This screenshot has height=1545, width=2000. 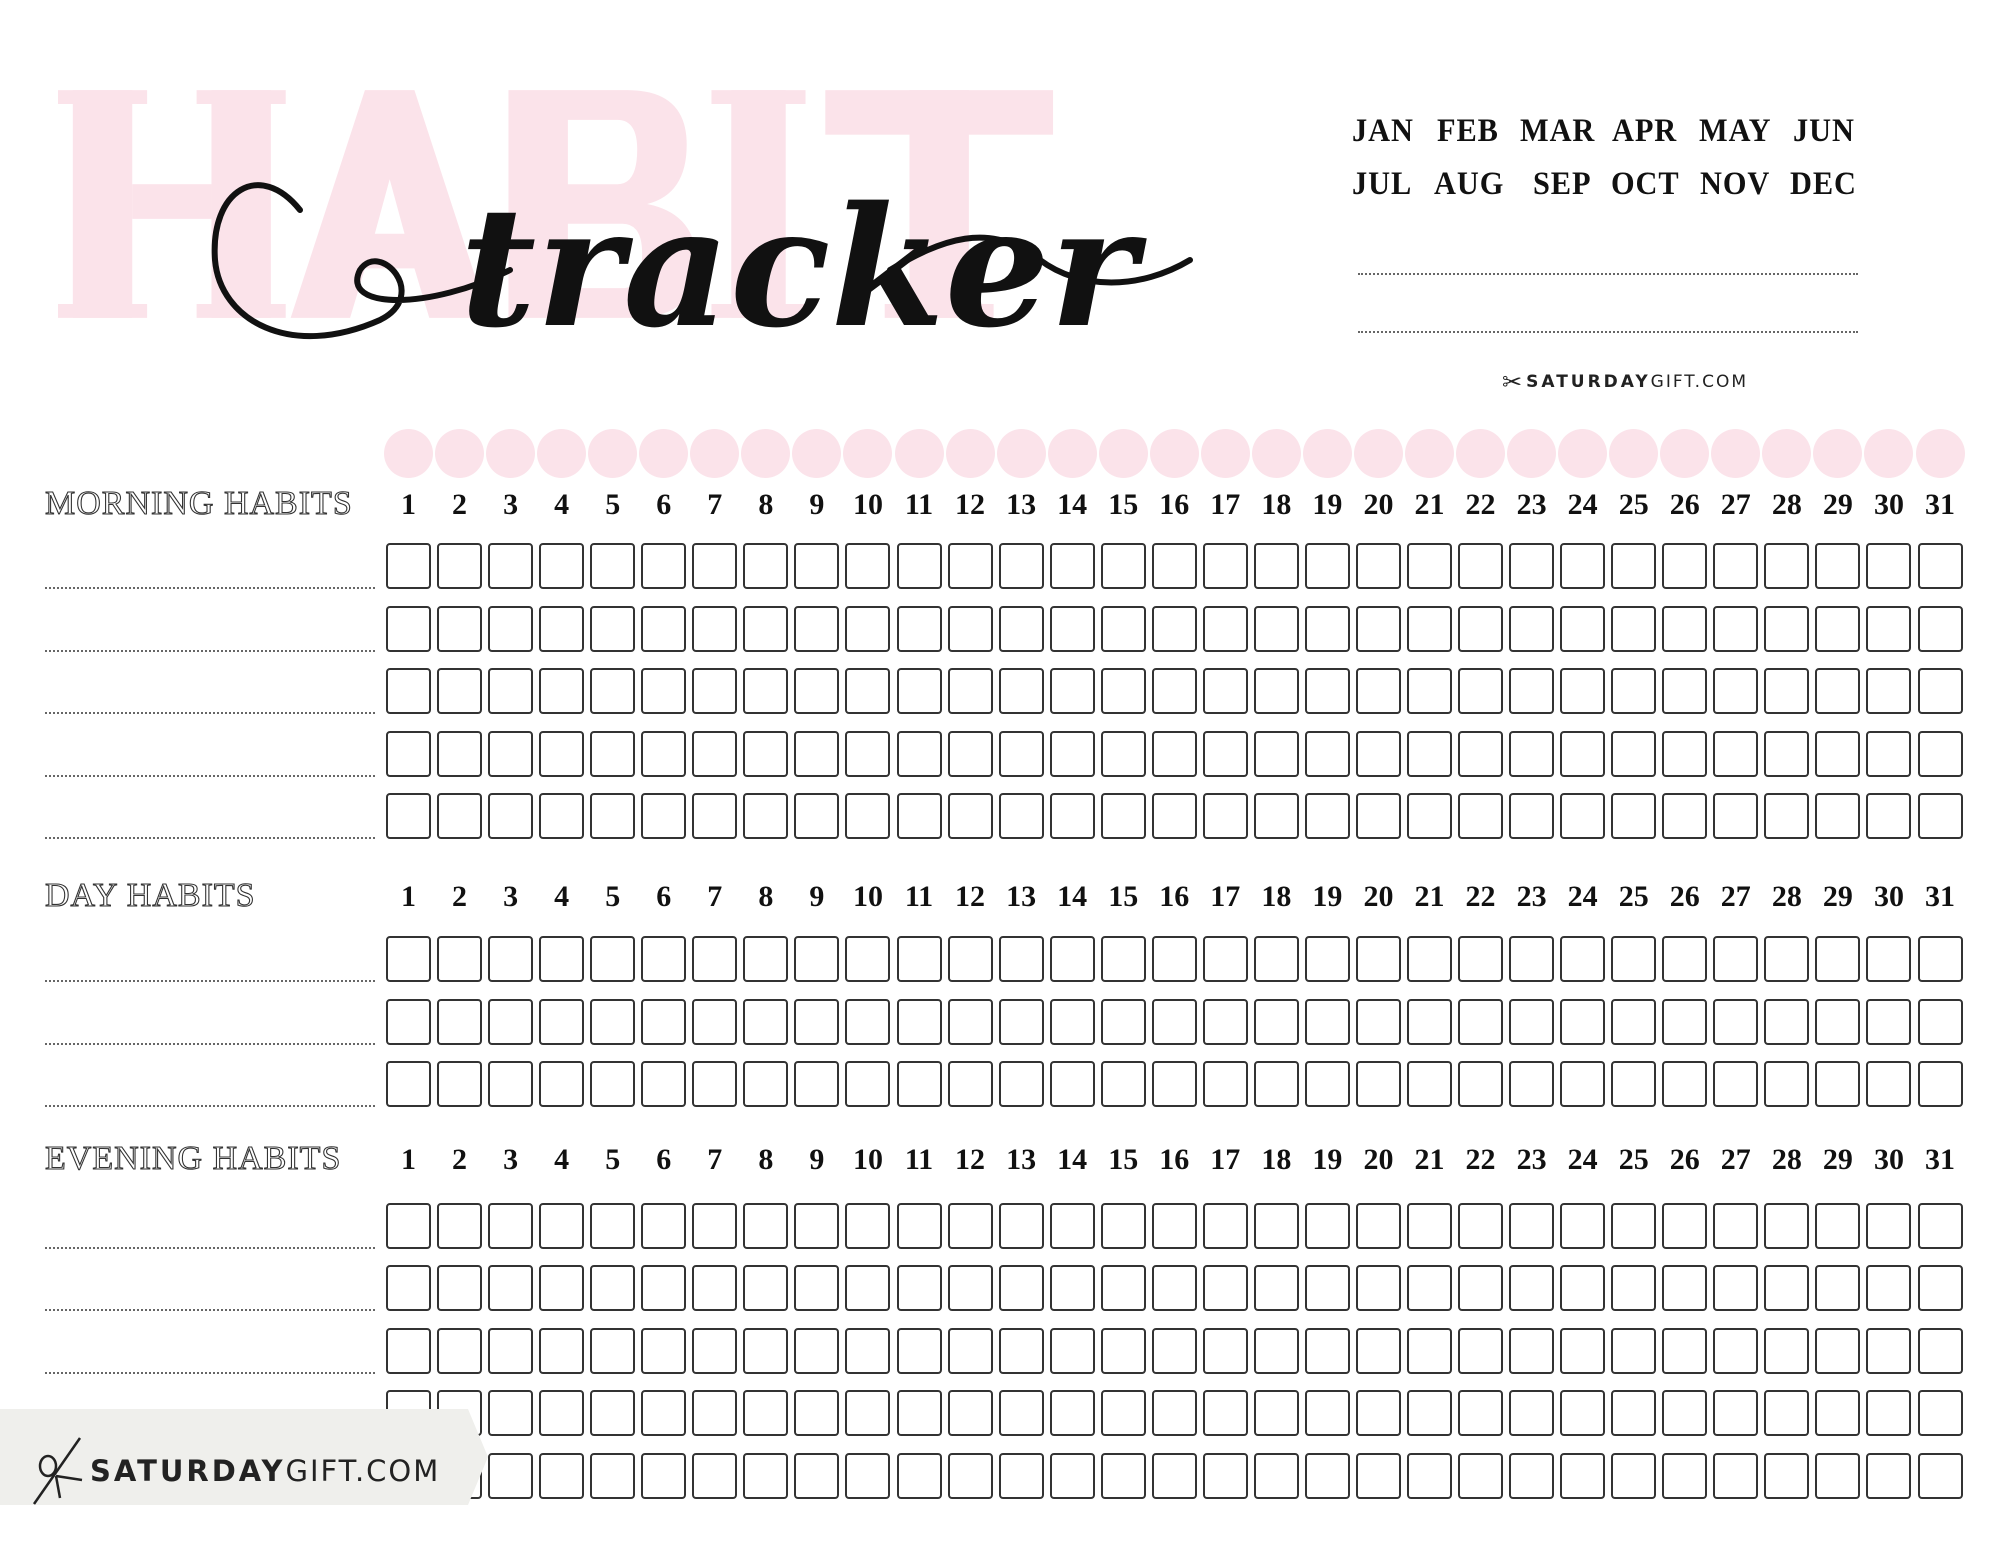 I want to click on month-jan: JAN, so click(x=1383, y=131).